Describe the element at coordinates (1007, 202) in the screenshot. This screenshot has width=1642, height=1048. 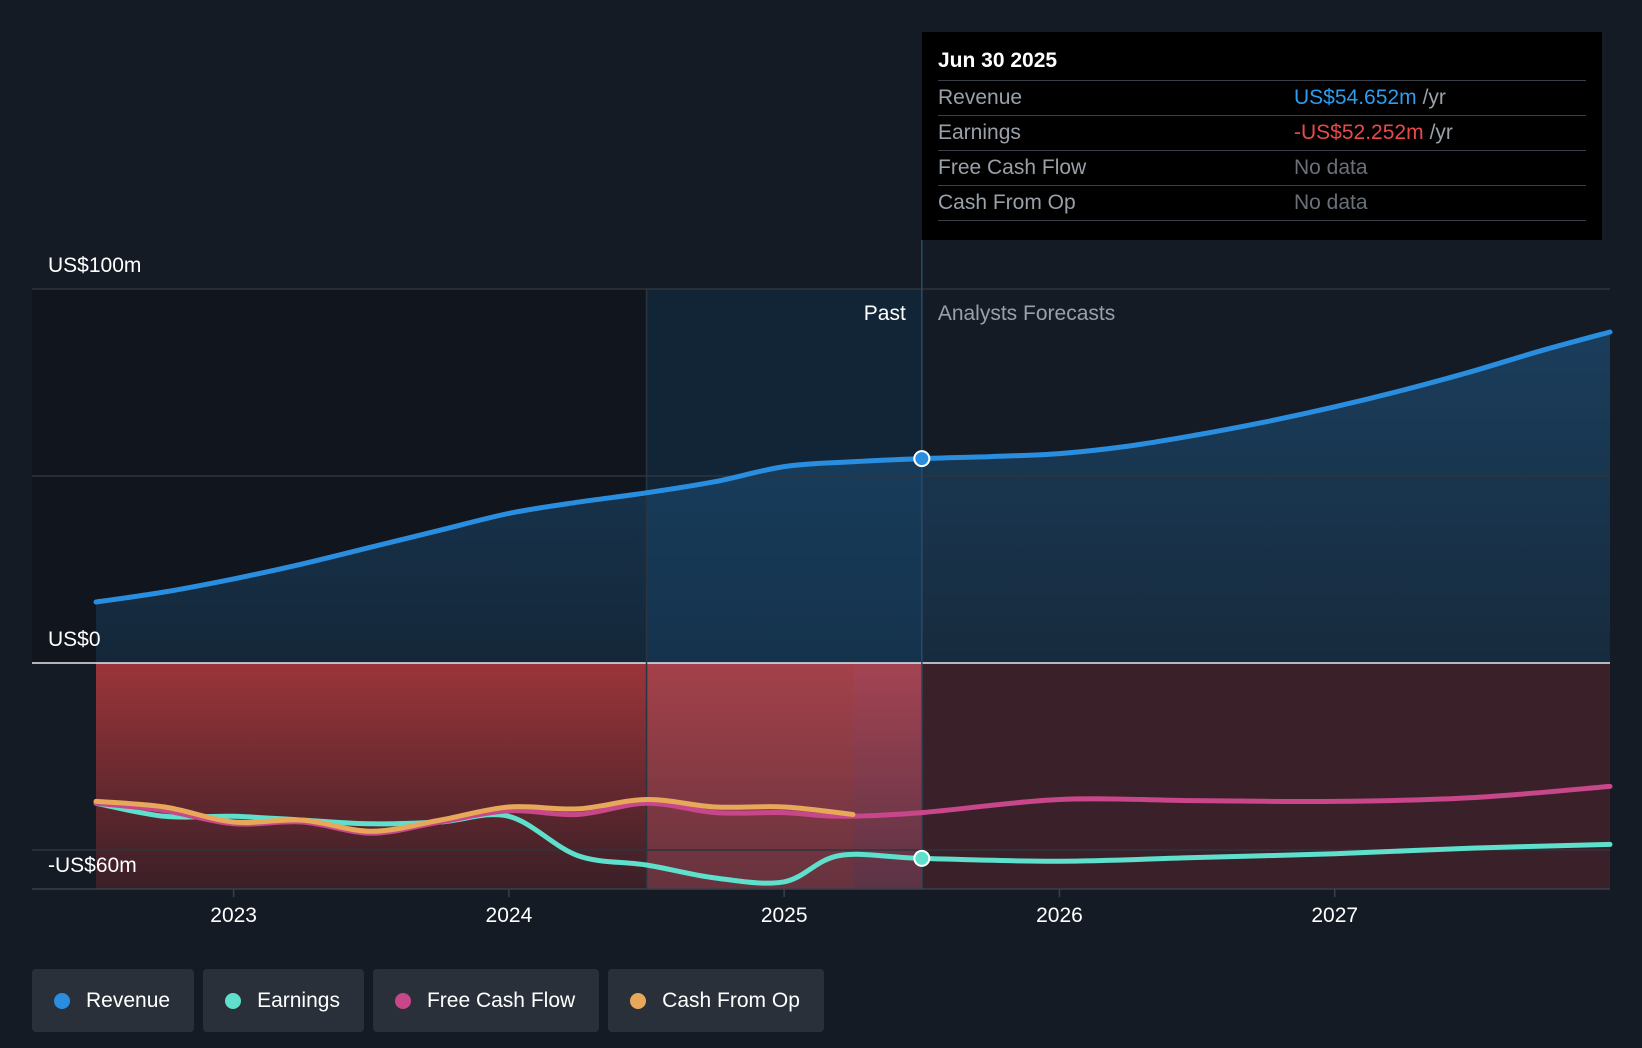
I see `tooltip-label: Cash From Op` at that location.